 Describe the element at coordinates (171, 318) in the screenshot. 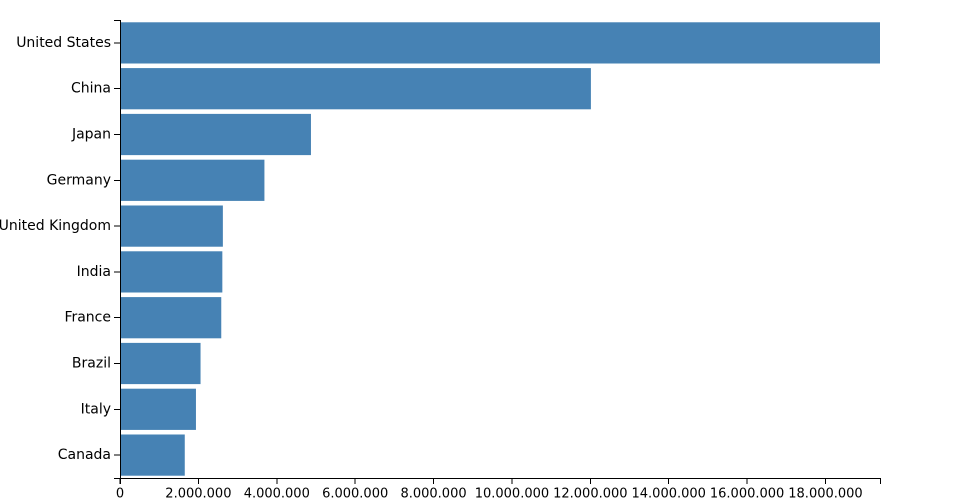

I see `bar-france` at that location.